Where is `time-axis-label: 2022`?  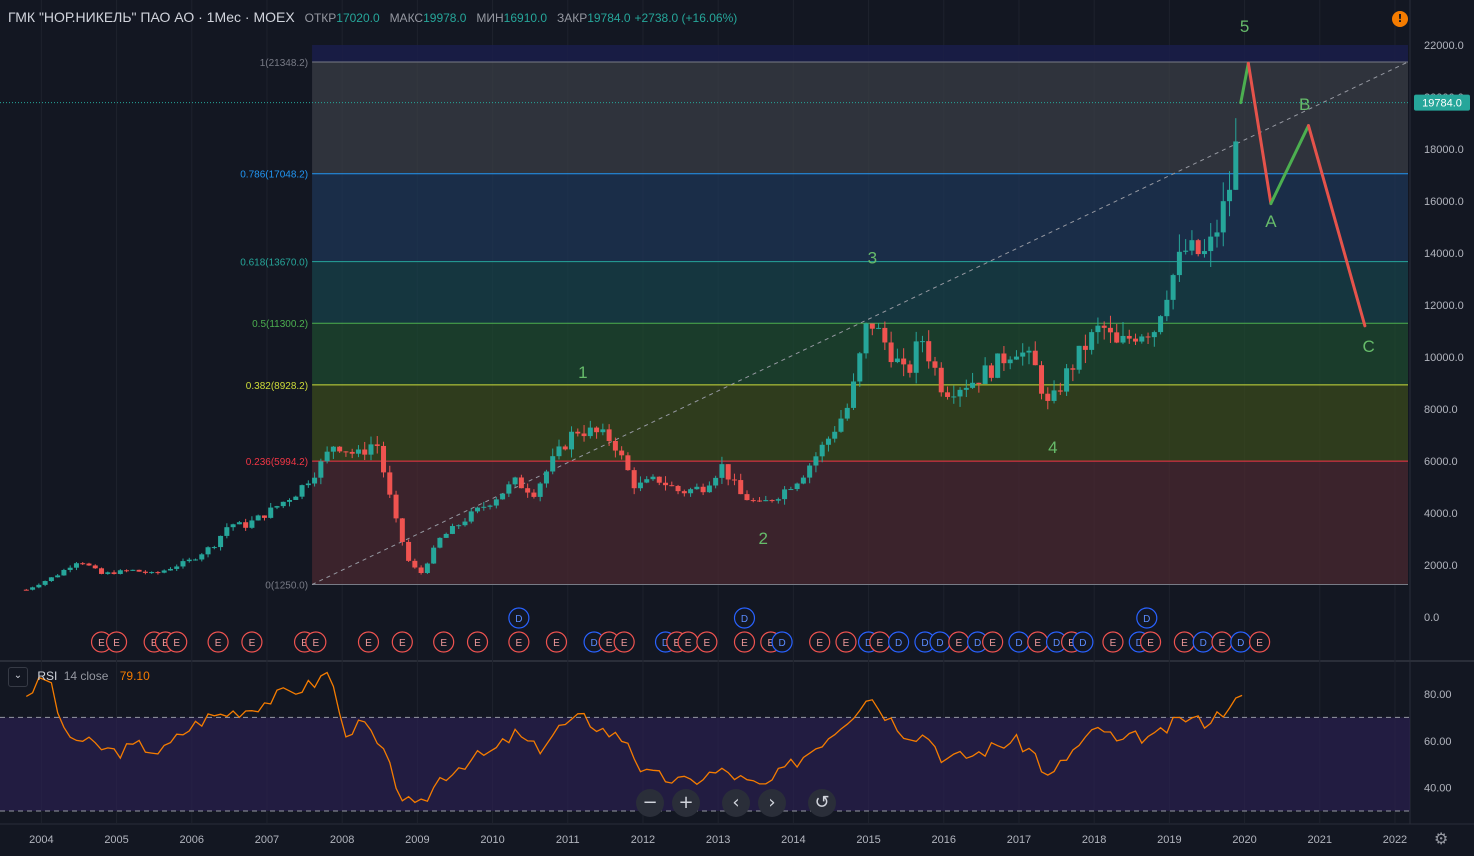 time-axis-label: 2022 is located at coordinates (1395, 840).